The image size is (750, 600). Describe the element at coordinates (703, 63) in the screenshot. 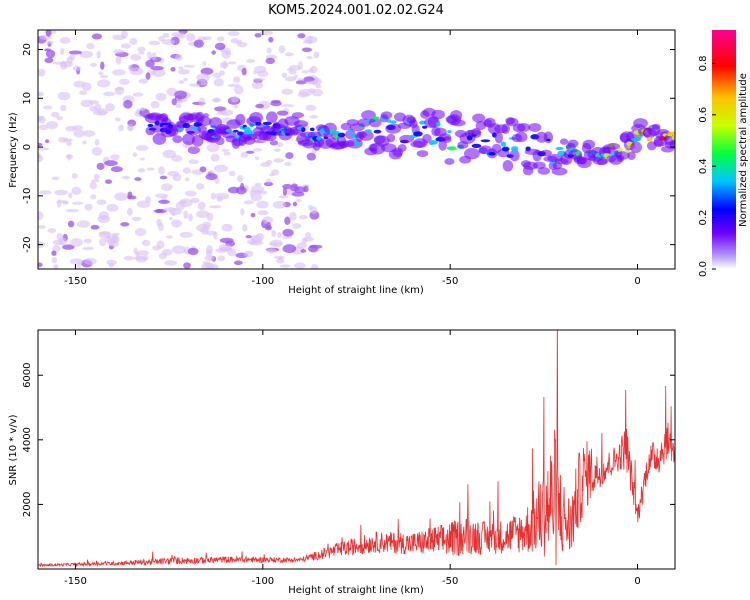

I see `colorbar-tick-label: 0.8` at that location.